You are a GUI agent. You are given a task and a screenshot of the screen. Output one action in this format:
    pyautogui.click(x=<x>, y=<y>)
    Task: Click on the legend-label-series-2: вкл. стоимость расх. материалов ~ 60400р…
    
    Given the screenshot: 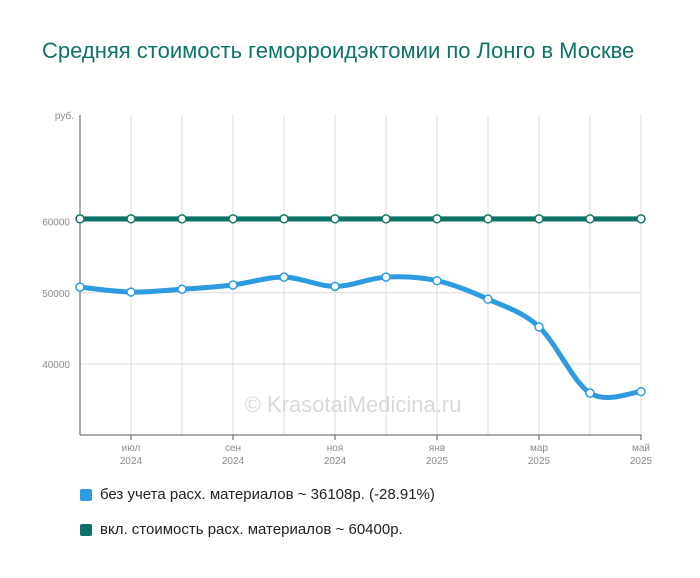 What is the action you would take?
    pyautogui.click(x=251, y=529)
    